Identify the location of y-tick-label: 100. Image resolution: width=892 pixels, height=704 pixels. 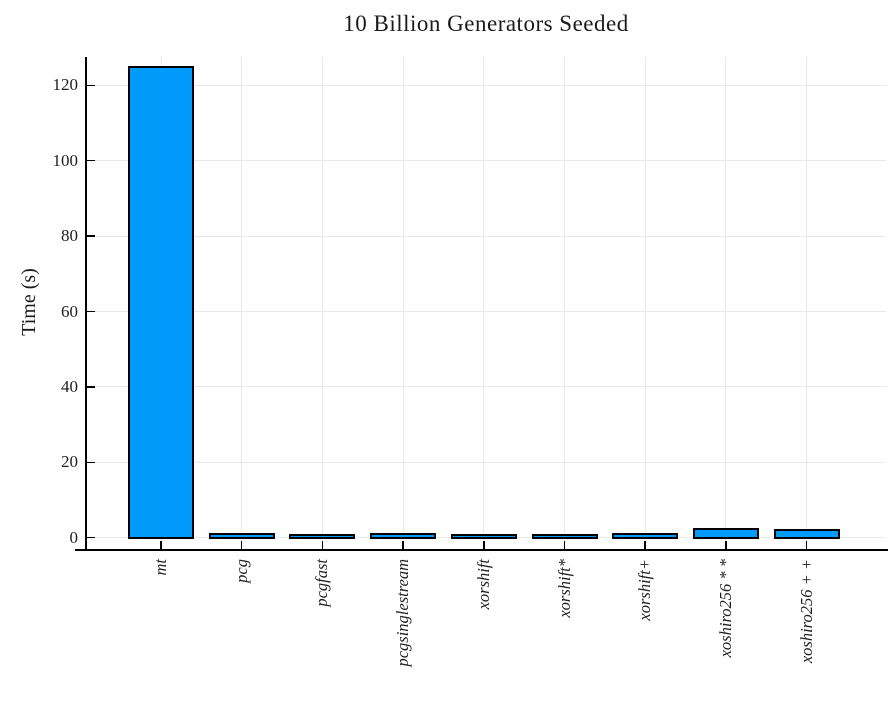
(65, 160).